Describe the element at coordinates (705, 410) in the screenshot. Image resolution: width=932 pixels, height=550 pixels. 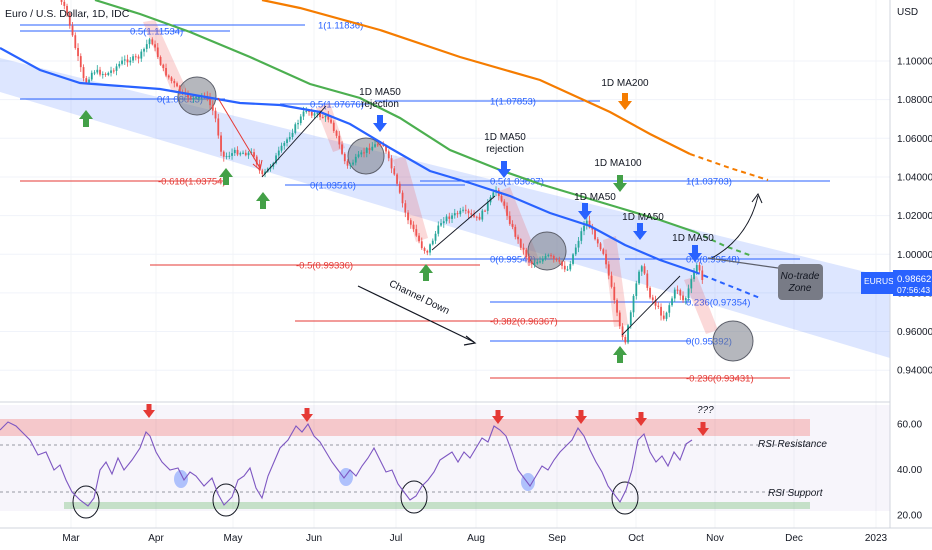
I see `rsi-question-label: ???` at that location.